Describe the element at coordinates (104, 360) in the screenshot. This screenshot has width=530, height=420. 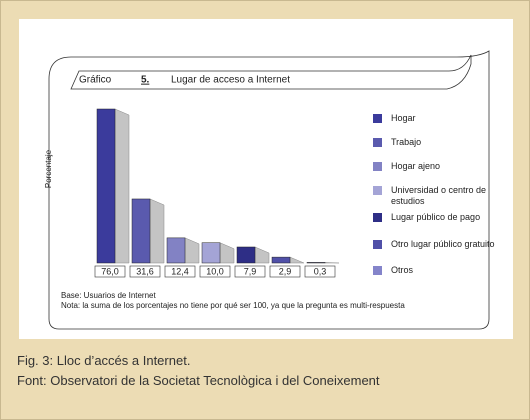
I see `caption-title: Fig. 3: Lloc d’accés a Internet.` at that location.